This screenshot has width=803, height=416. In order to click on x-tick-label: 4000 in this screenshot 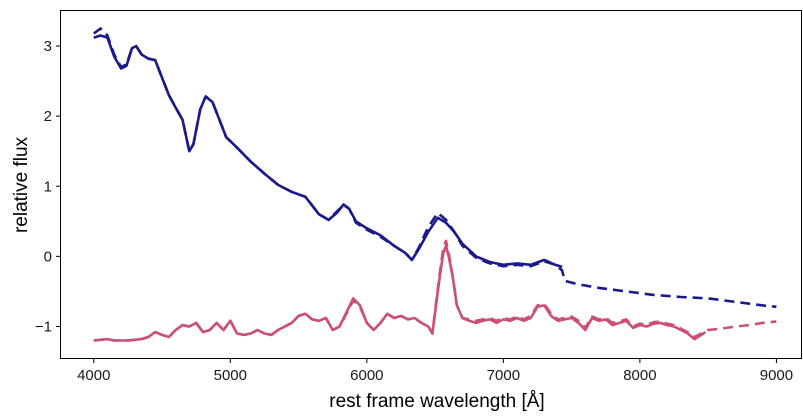, I will do `click(93, 375)`.